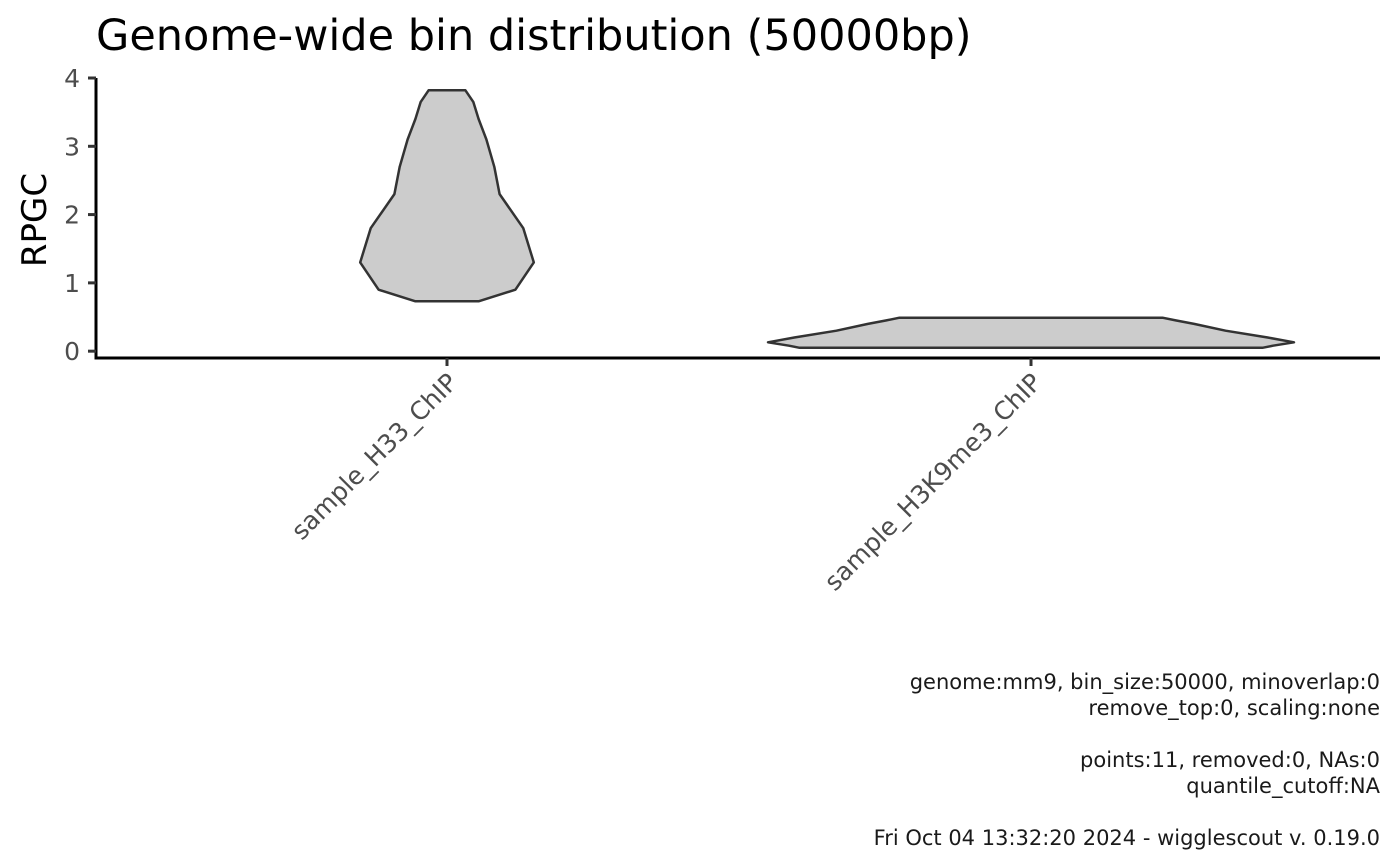  What do you see at coordinates (1283, 786) in the screenshot?
I see `caption-line: quantile_cutoff:NA` at bounding box center [1283, 786].